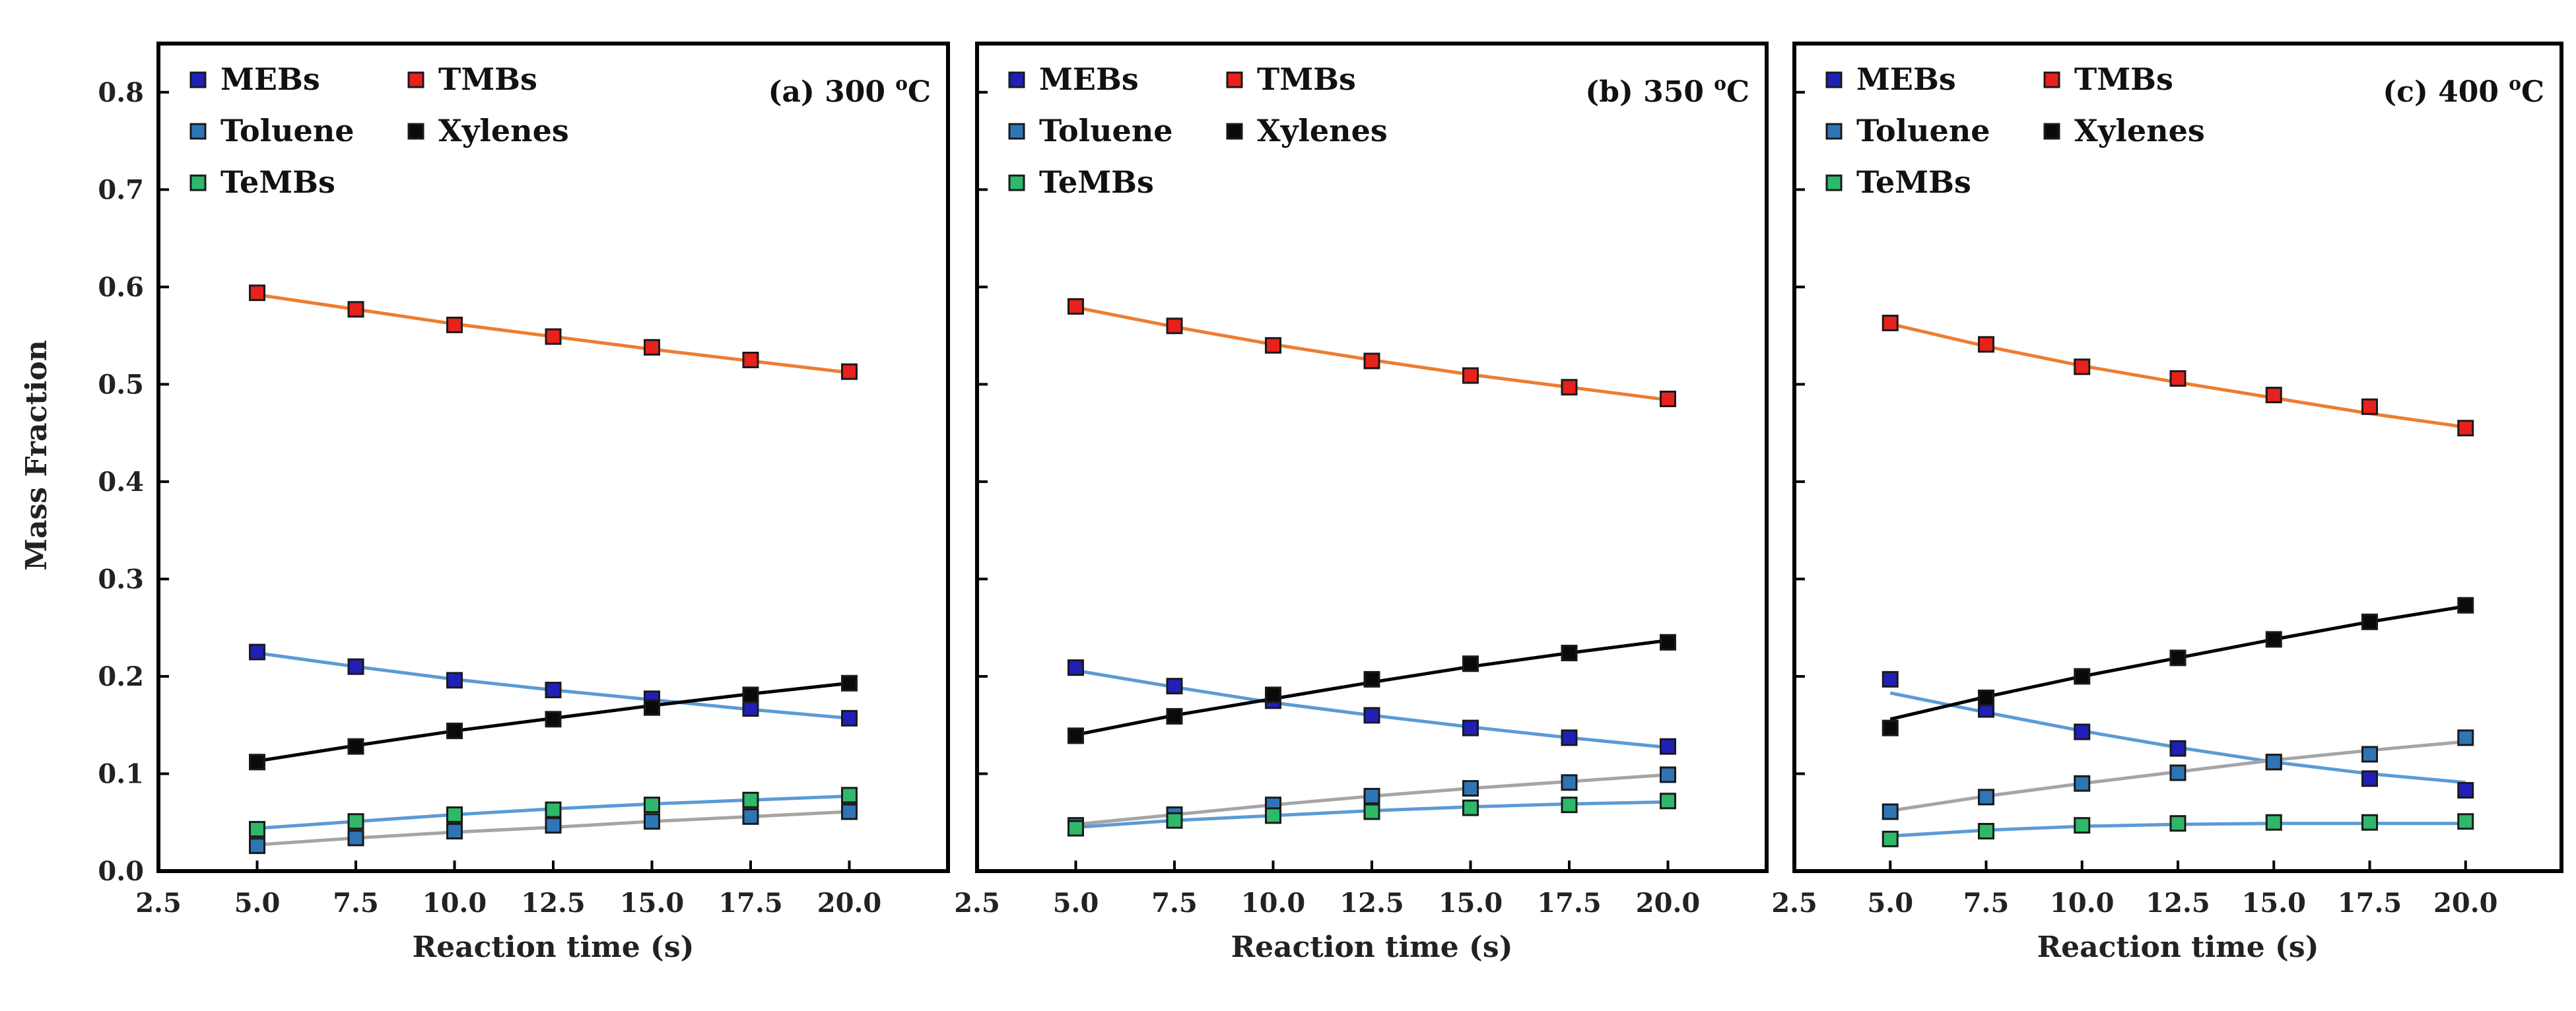  Describe the element at coordinates (121, 773) in the screenshot. I see `y-tick-label: 0.1` at that location.